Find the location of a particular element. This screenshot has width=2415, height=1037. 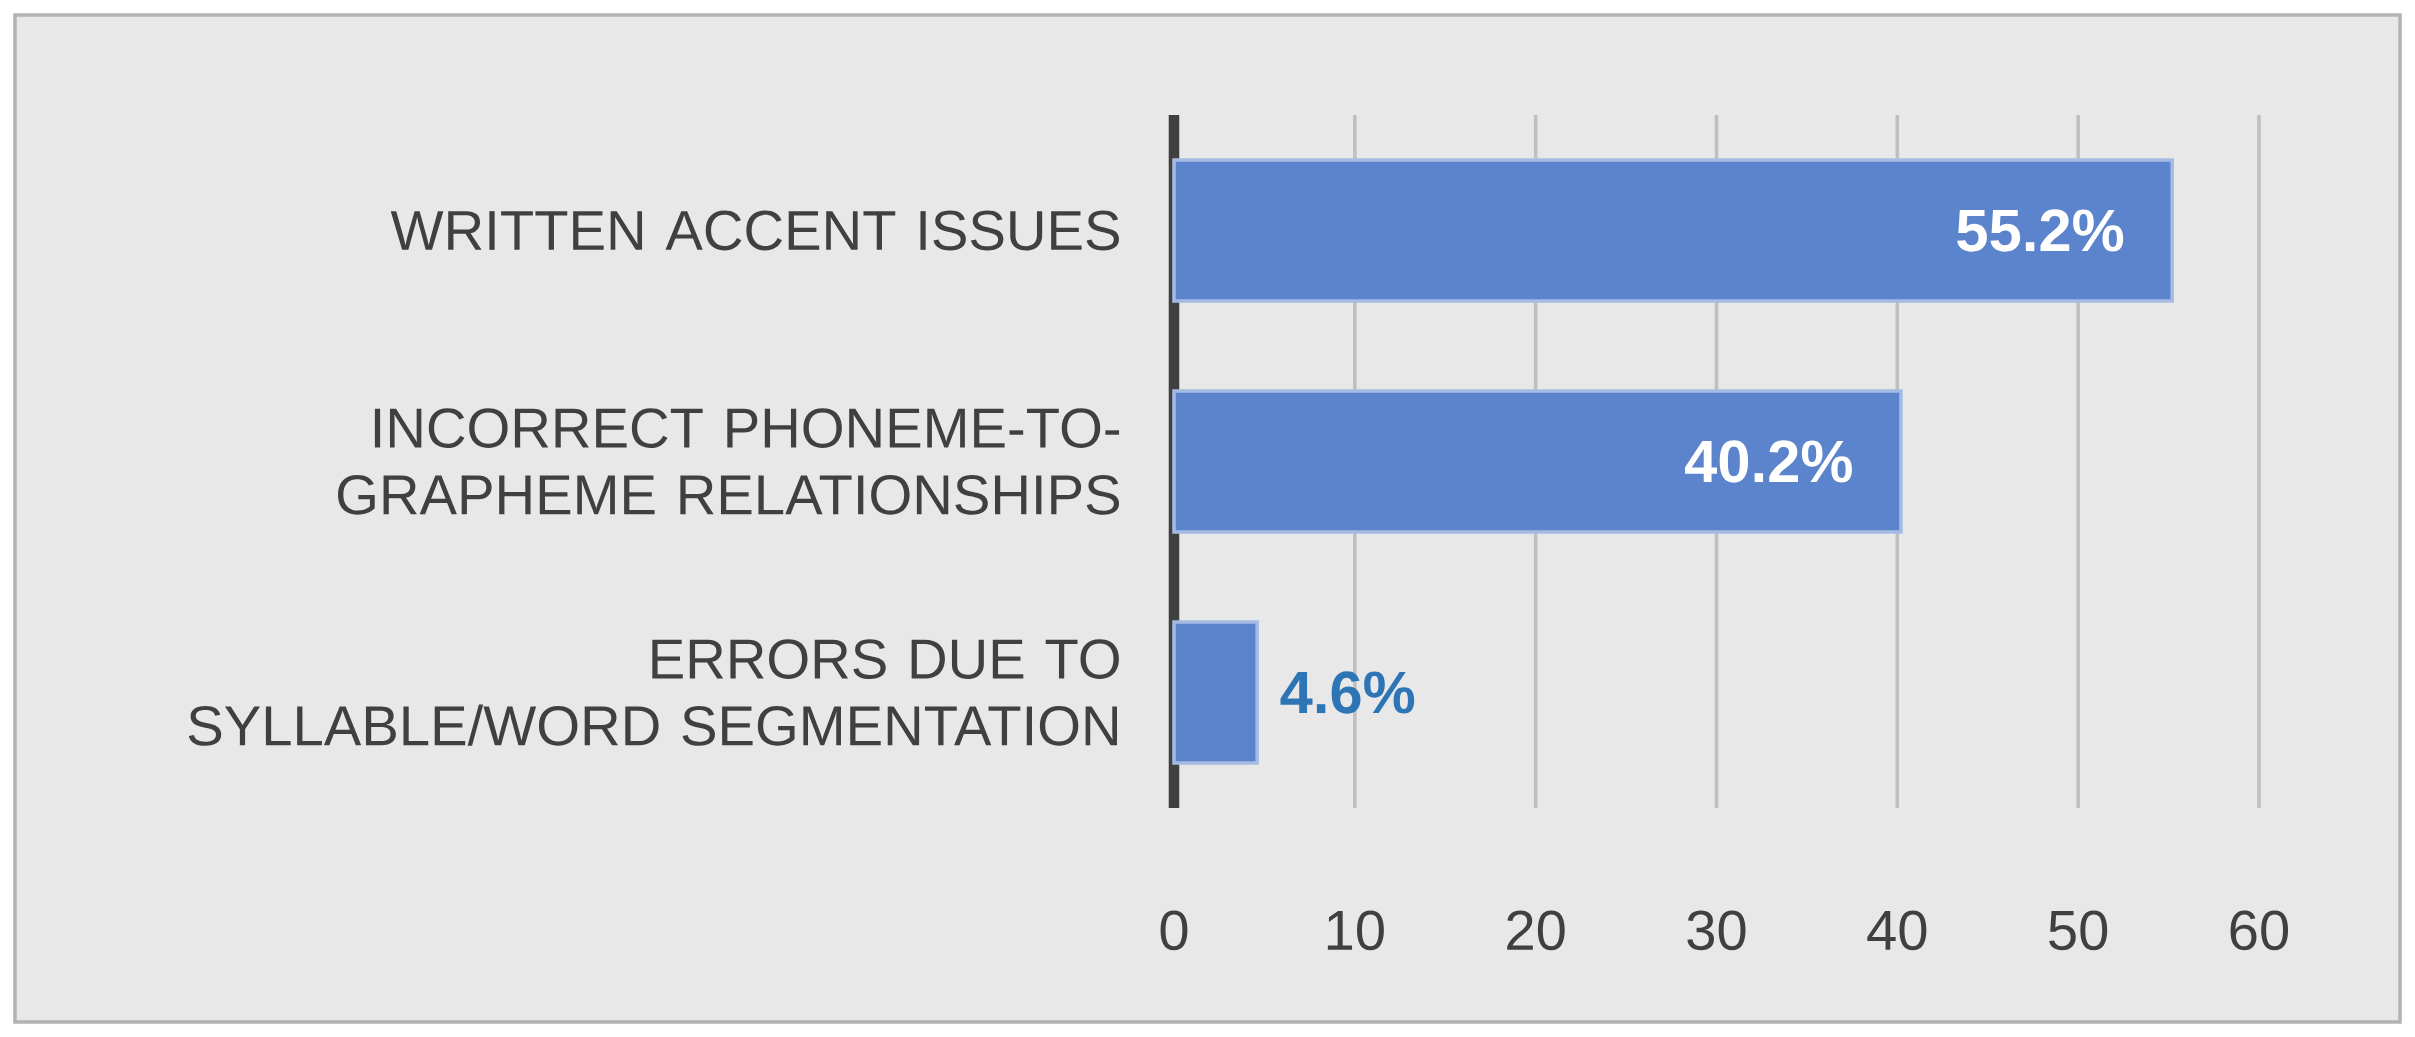

x-tick-label: 40 is located at coordinates (1897, 930).